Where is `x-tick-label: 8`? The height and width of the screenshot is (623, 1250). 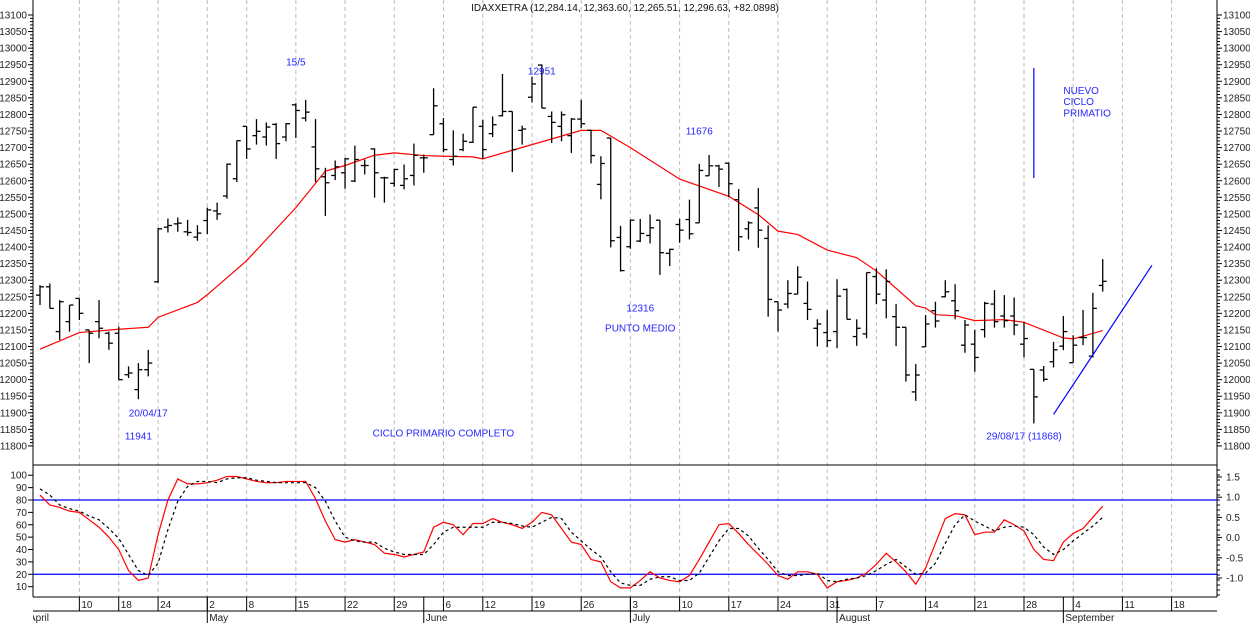
x-tick-label: 8 is located at coordinates (252, 605).